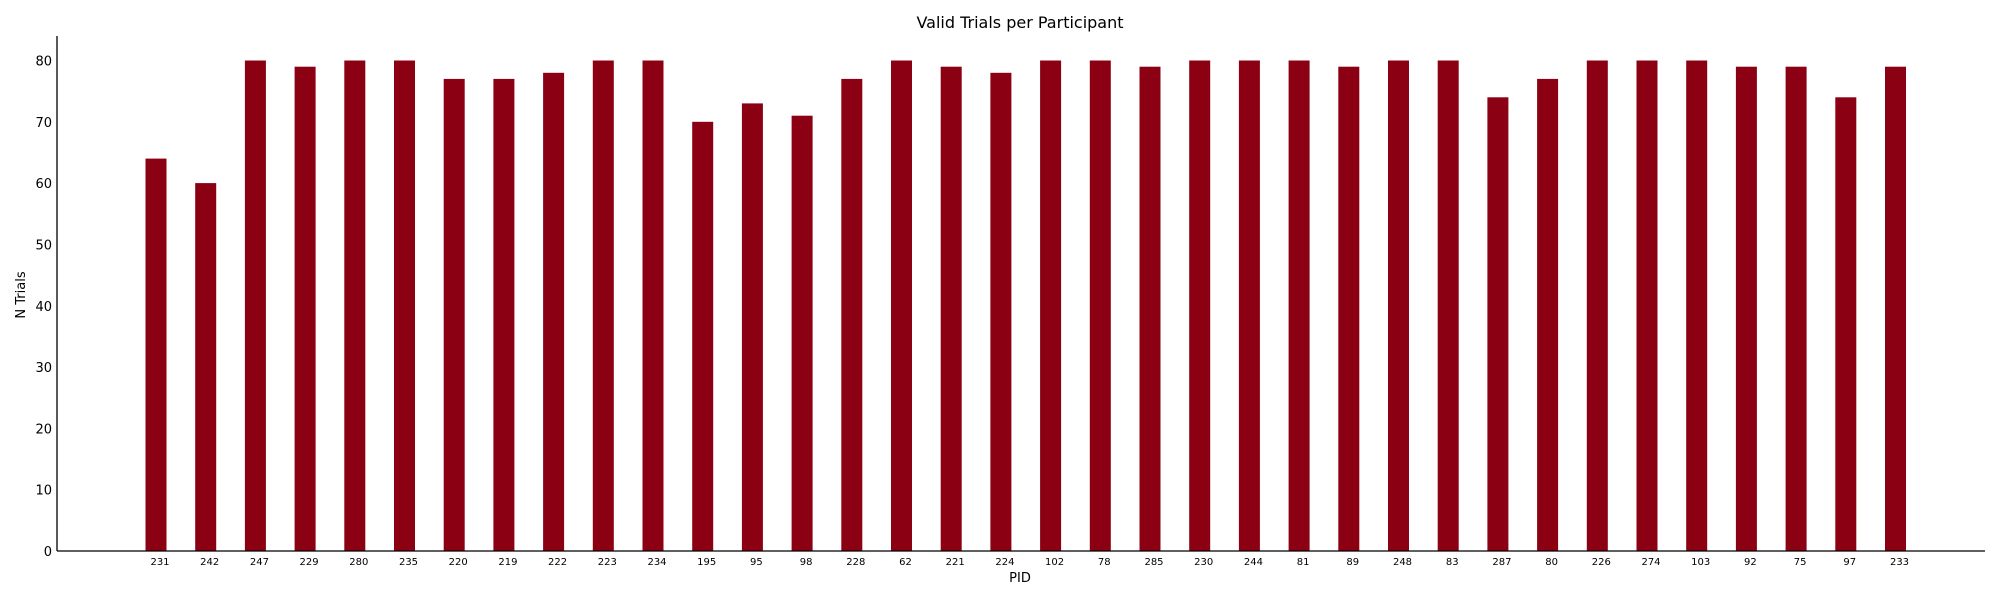 Image resolution: width=2000 pixels, height=600 pixels. Describe the element at coordinates (458, 562) in the screenshot. I see `x-tick-label: 220` at that location.